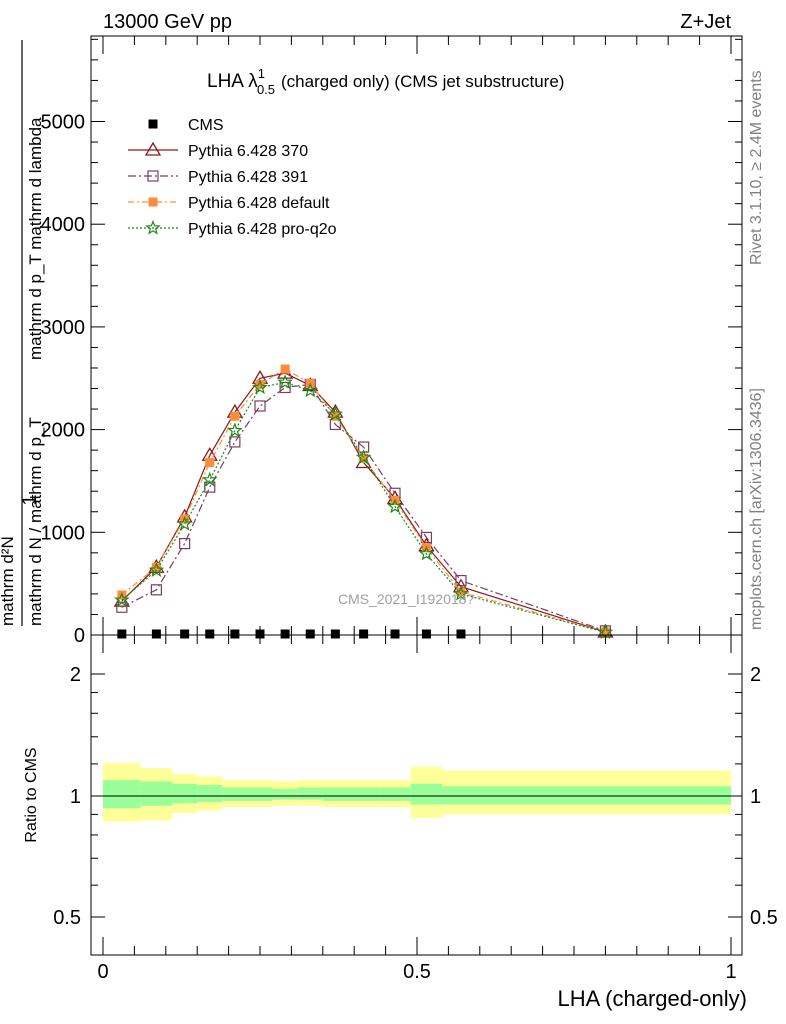 This screenshot has width=786, height=1024. What do you see at coordinates (31, 794) in the screenshot?
I see `ratio-y-label: Ratio to CMS` at bounding box center [31, 794].